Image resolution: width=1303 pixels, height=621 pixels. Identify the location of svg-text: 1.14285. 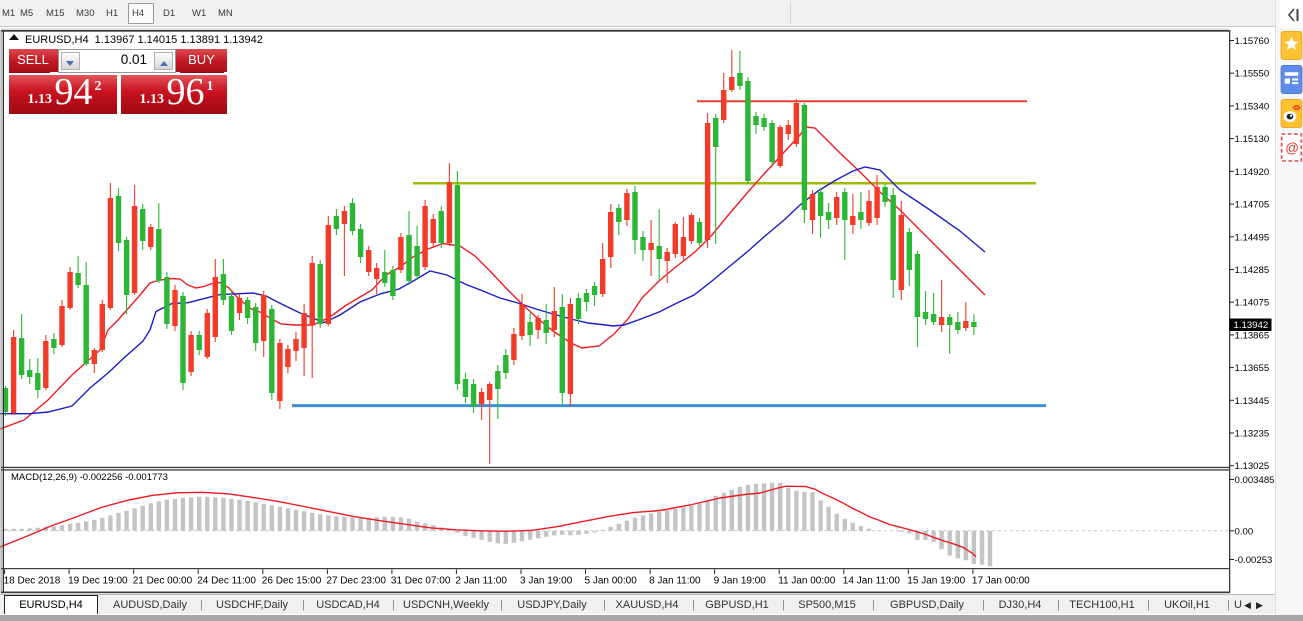
(1252, 270).